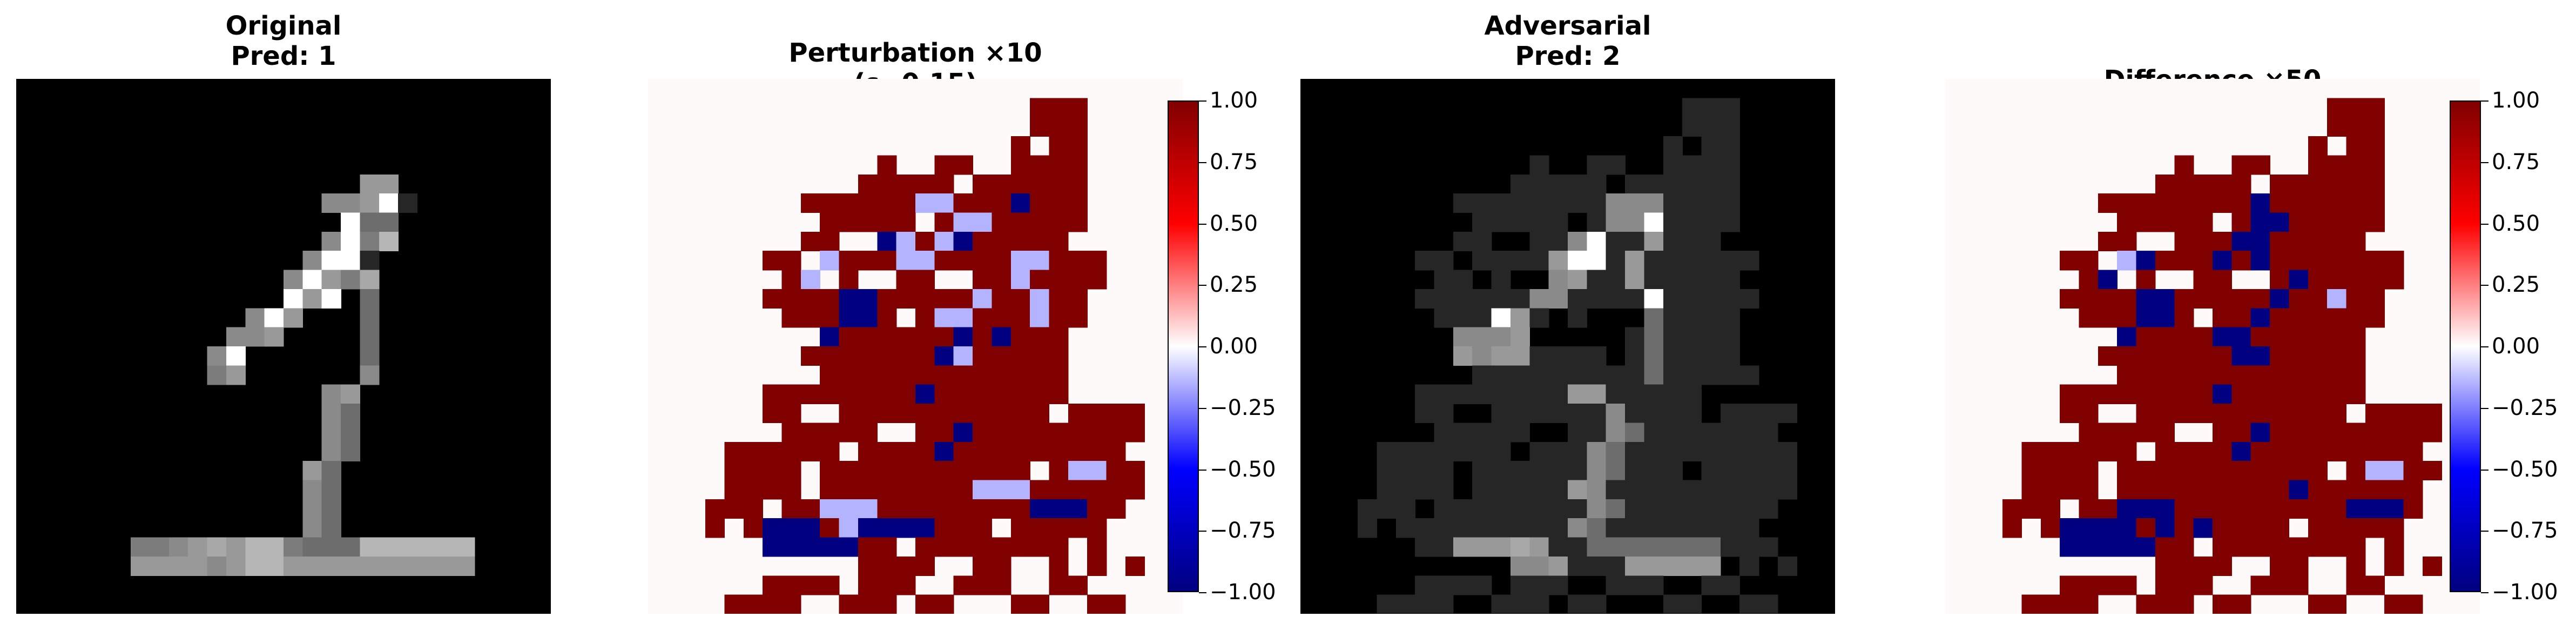  What do you see at coordinates (1568, 56) in the screenshot?
I see `title-line: Pred: 2` at bounding box center [1568, 56].